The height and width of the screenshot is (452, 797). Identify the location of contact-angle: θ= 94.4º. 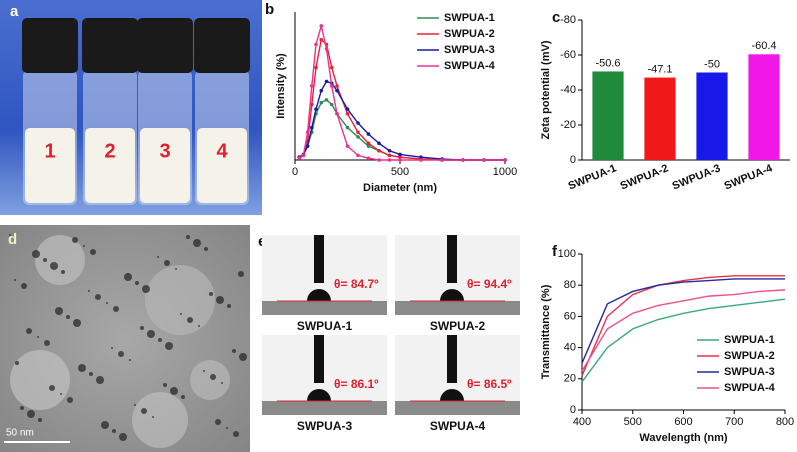
(489, 284).